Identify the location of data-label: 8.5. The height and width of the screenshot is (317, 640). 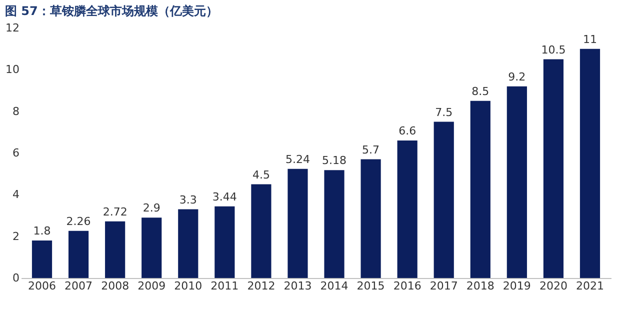
(481, 91).